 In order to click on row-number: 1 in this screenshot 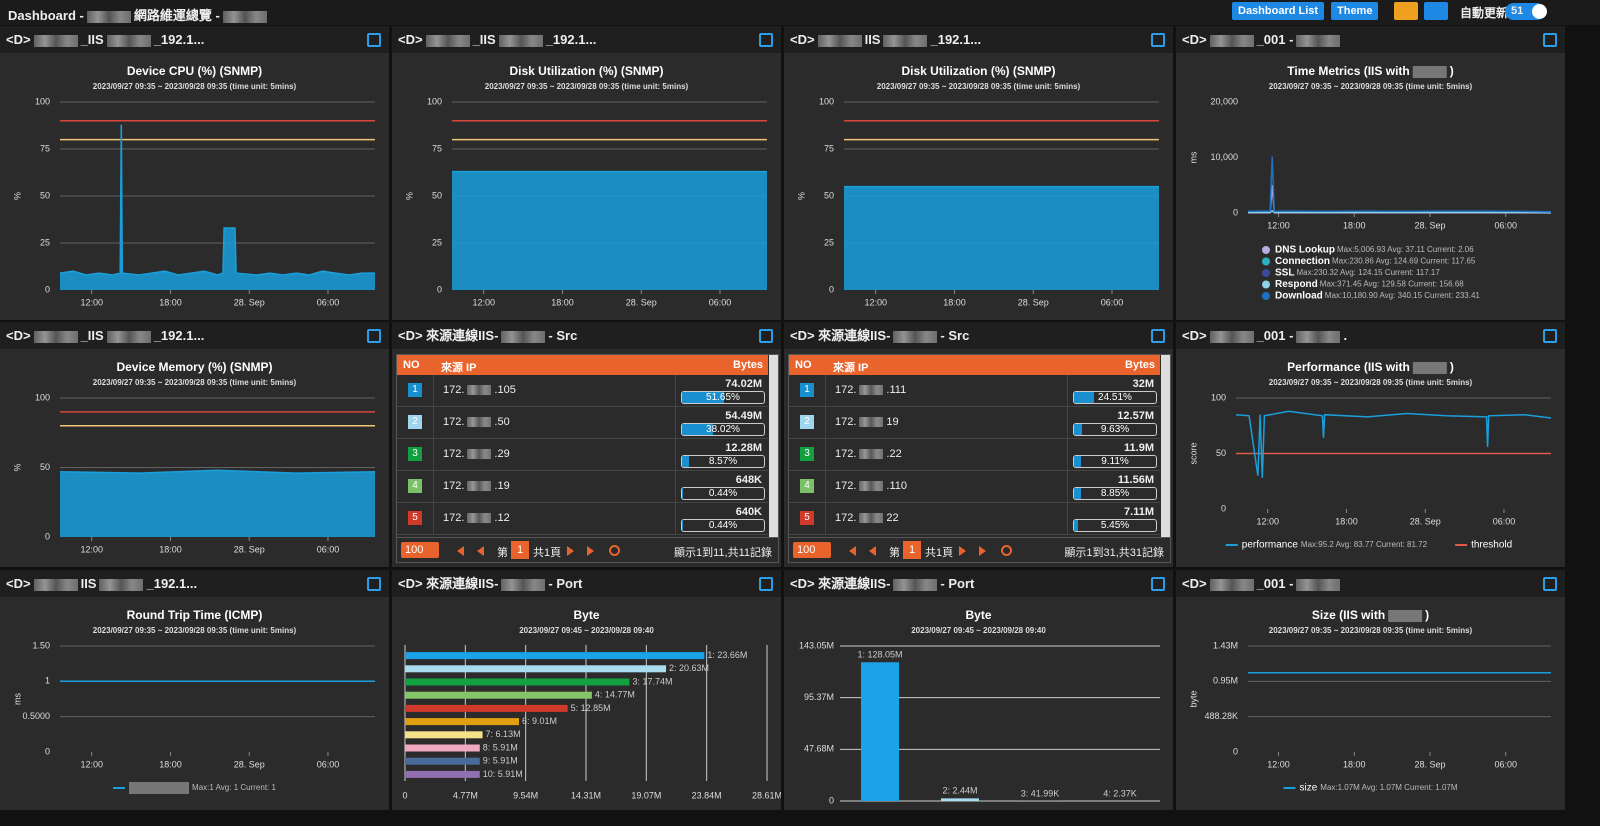, I will do `click(415, 390)`.